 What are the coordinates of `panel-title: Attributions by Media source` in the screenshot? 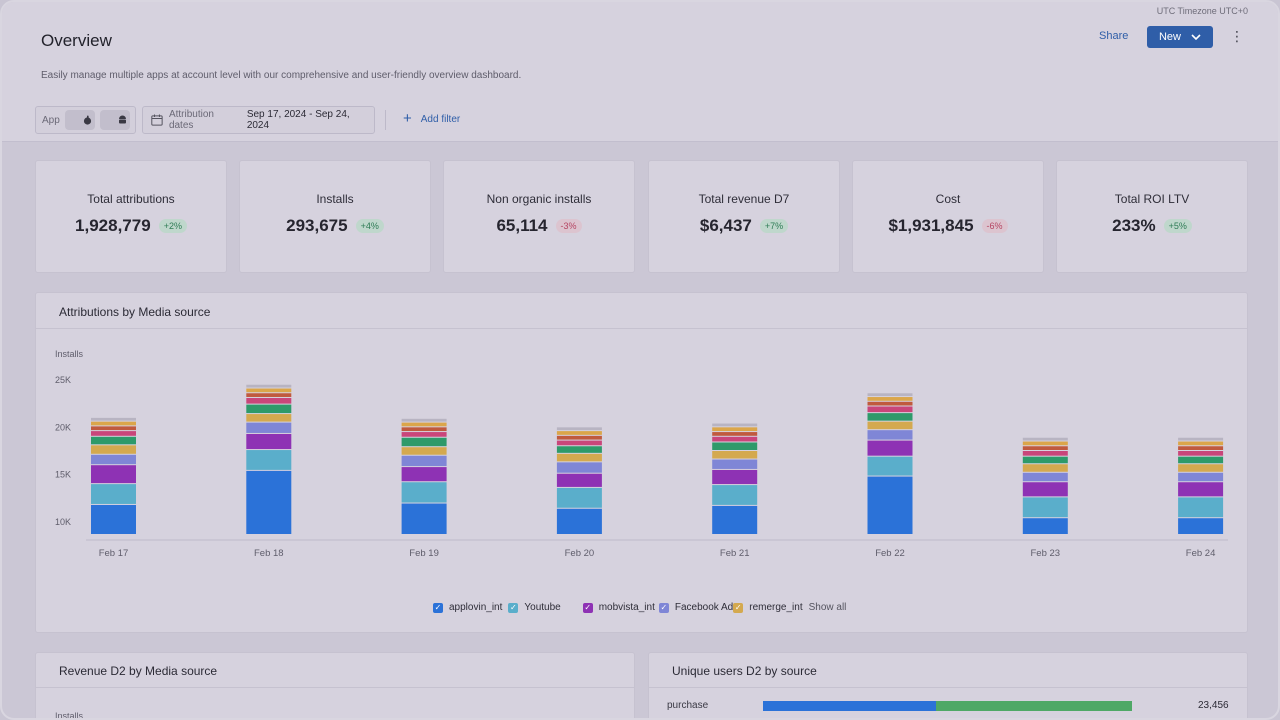 It's located at (135, 312).